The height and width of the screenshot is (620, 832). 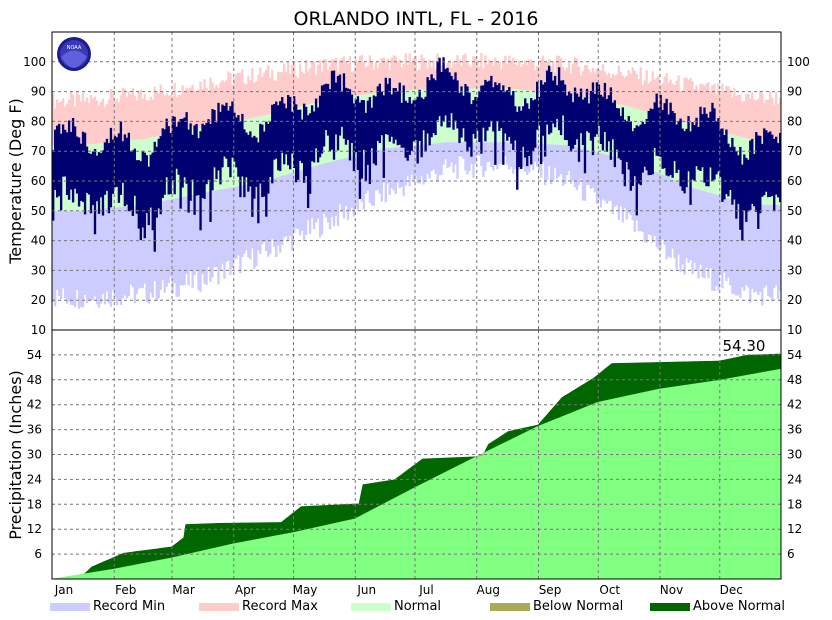 I want to click on temperature-y-tick-right: 50, so click(x=794, y=211).